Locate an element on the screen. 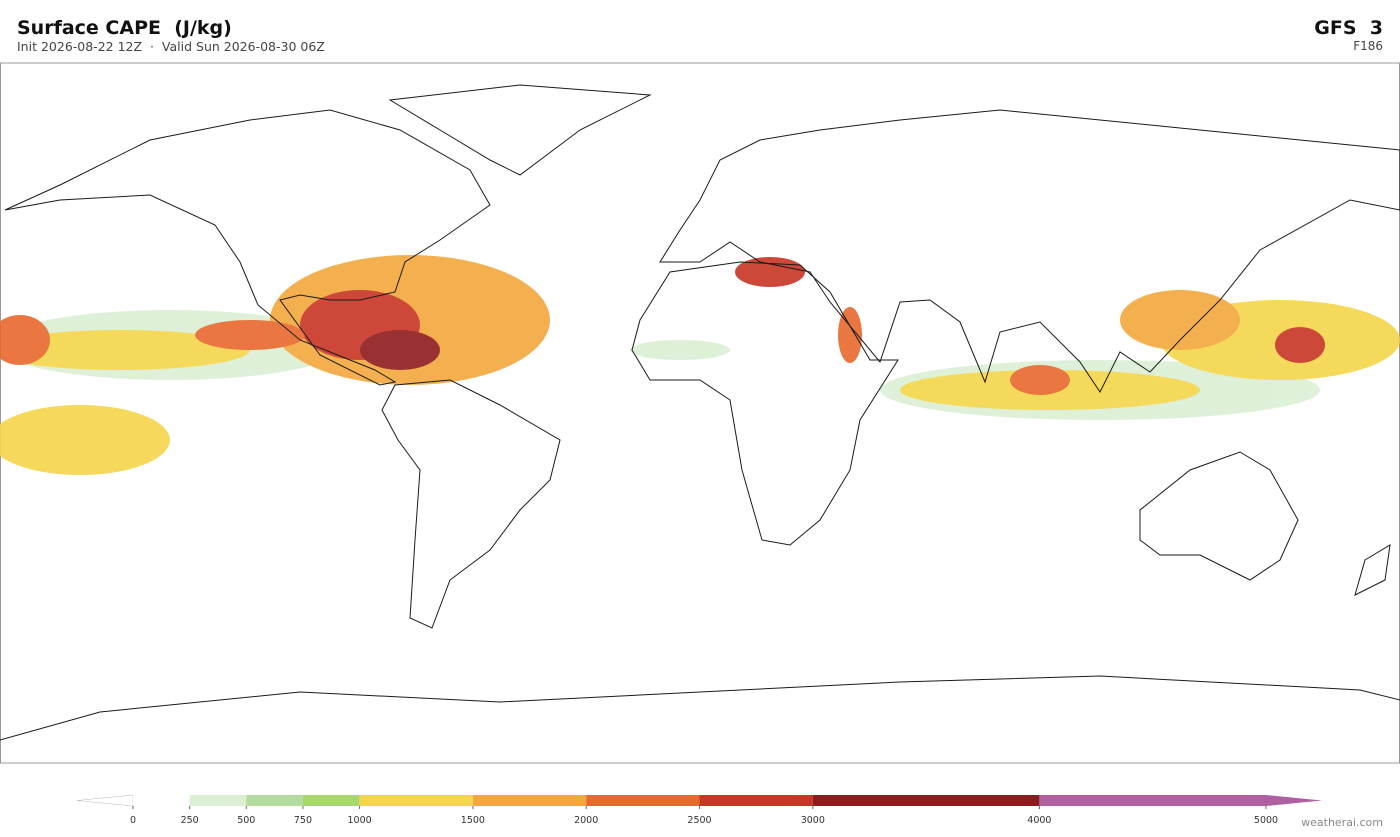  colorbar-tick-label: 0 is located at coordinates (133, 820).